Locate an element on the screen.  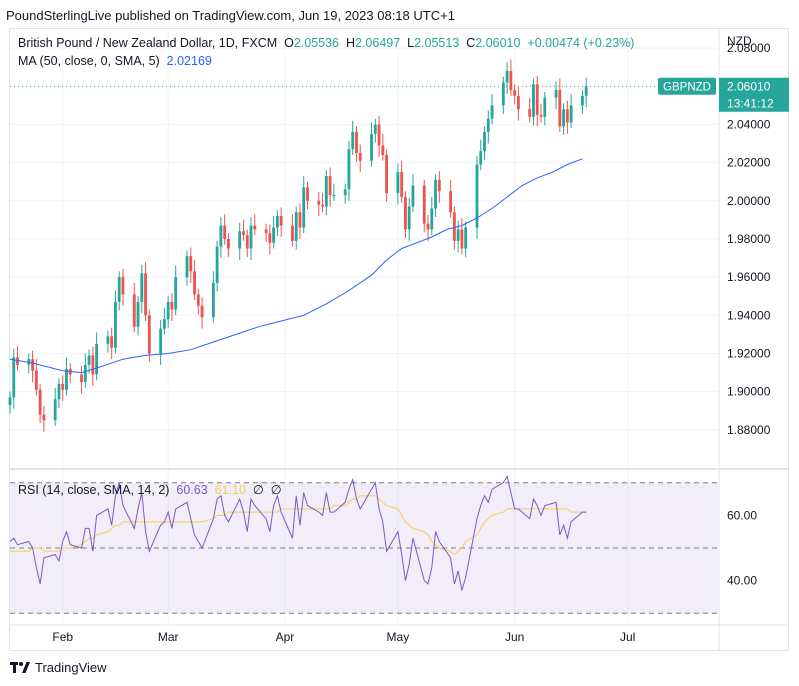
brand-name: TradingView is located at coordinates (71, 667).